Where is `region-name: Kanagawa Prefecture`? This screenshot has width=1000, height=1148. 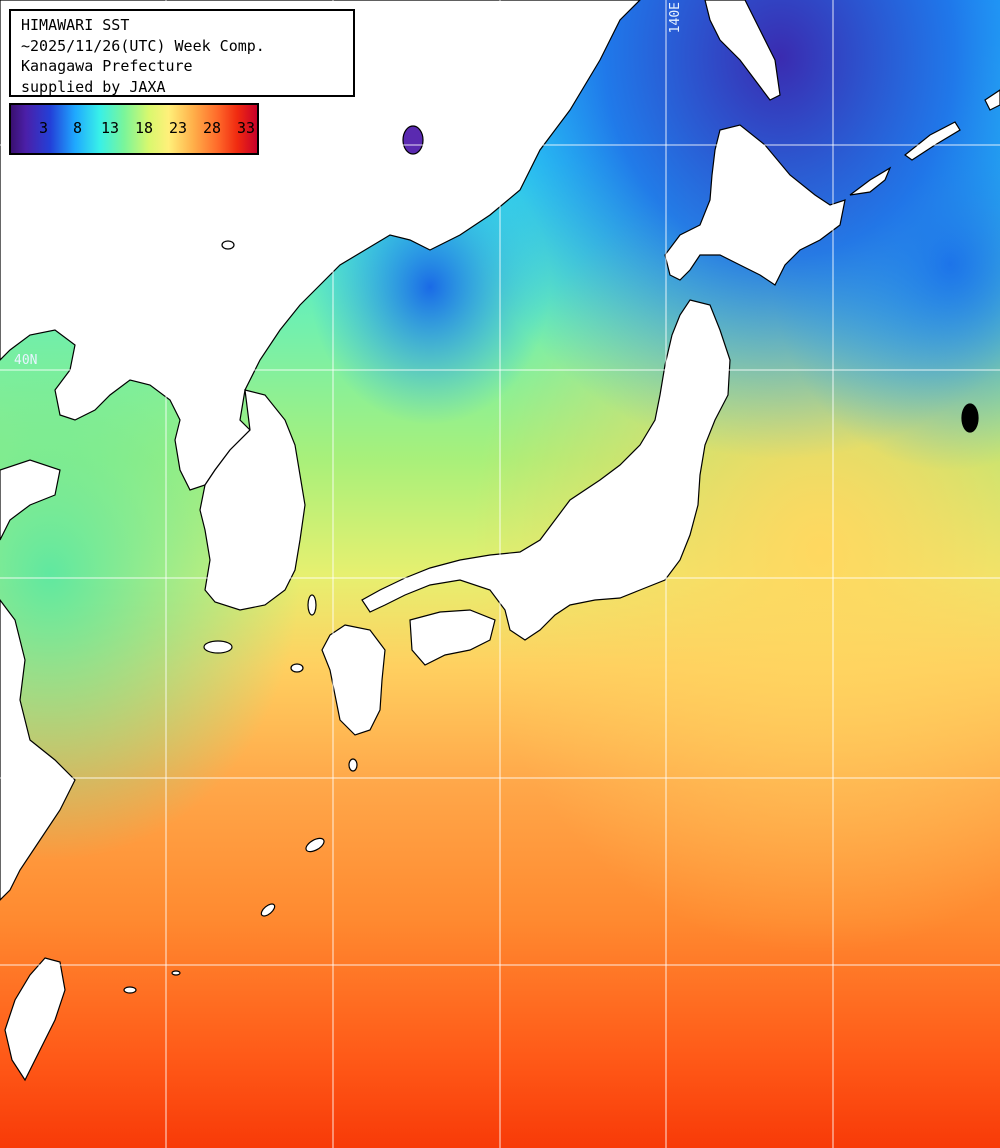
region-name: Kanagawa Prefecture is located at coordinates (107, 66).